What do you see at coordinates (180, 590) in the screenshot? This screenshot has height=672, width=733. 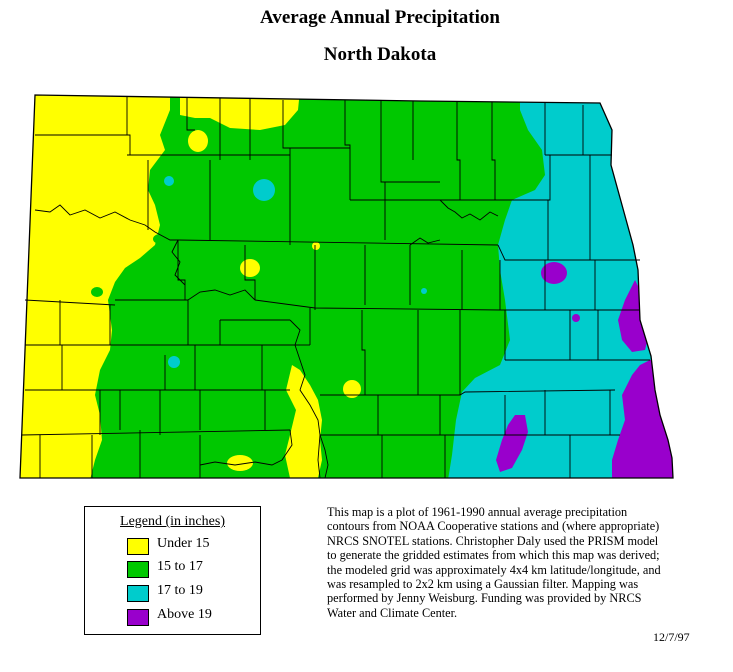 I see `legend-label: 17 to 19` at bounding box center [180, 590].